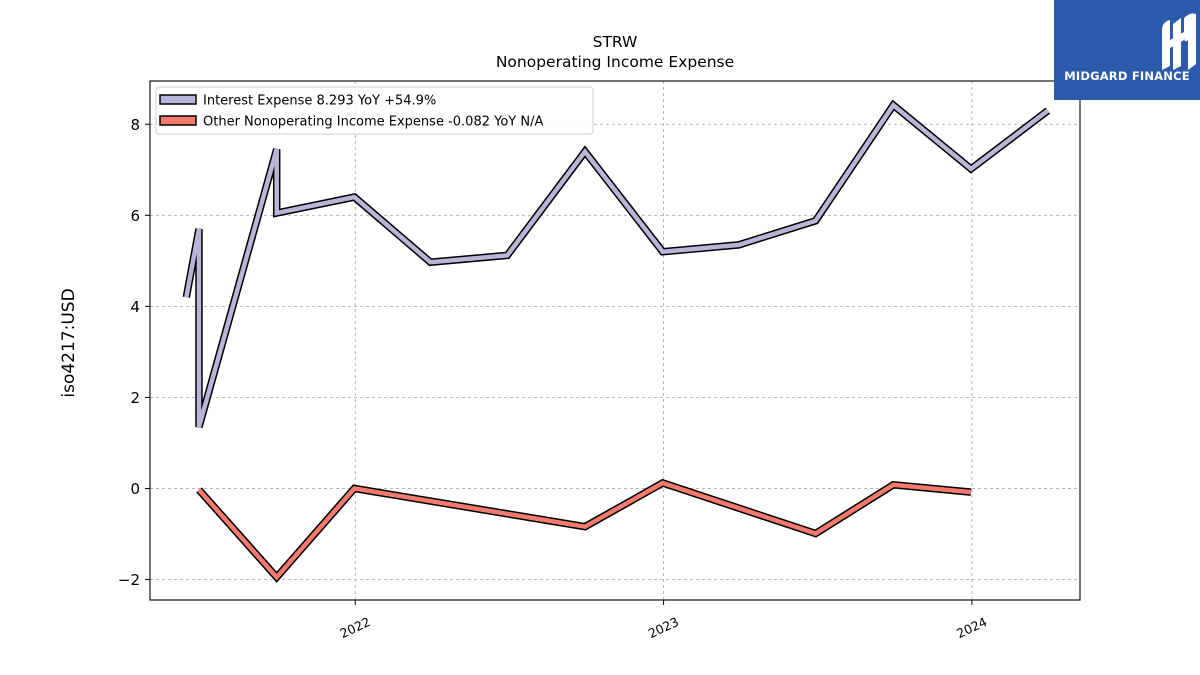  Describe the element at coordinates (69, 342) in the screenshot. I see `y-axis-label: iso4217:USD` at that location.